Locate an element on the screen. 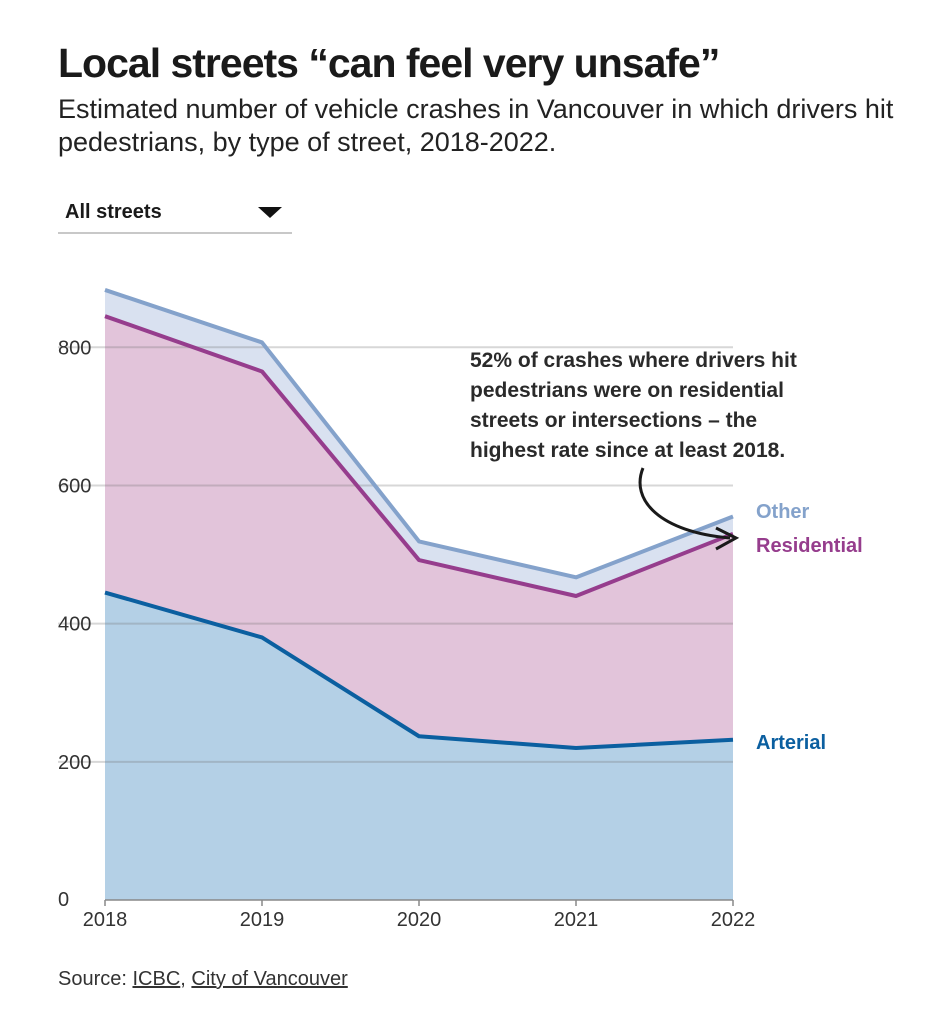  source-prefix: Source: is located at coordinates (95, 979).